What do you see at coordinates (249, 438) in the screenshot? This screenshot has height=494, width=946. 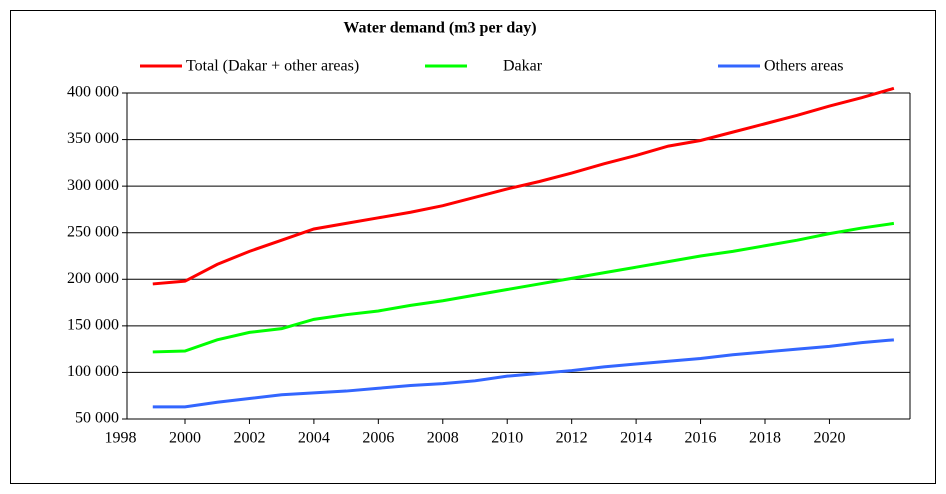 I see `x-tick-label: 2002` at bounding box center [249, 438].